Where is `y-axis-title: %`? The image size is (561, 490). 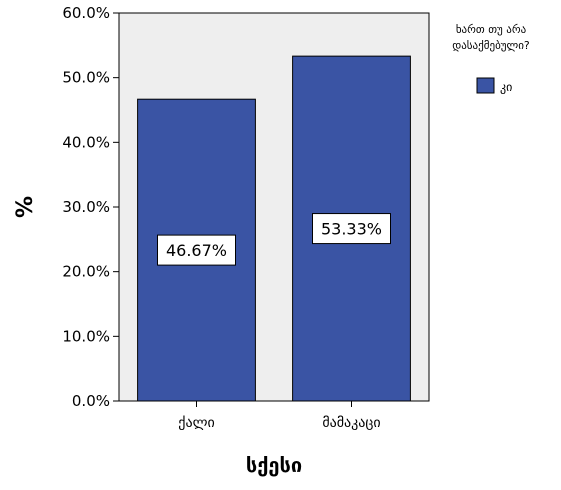 y-axis-title: % is located at coordinates (25, 207).